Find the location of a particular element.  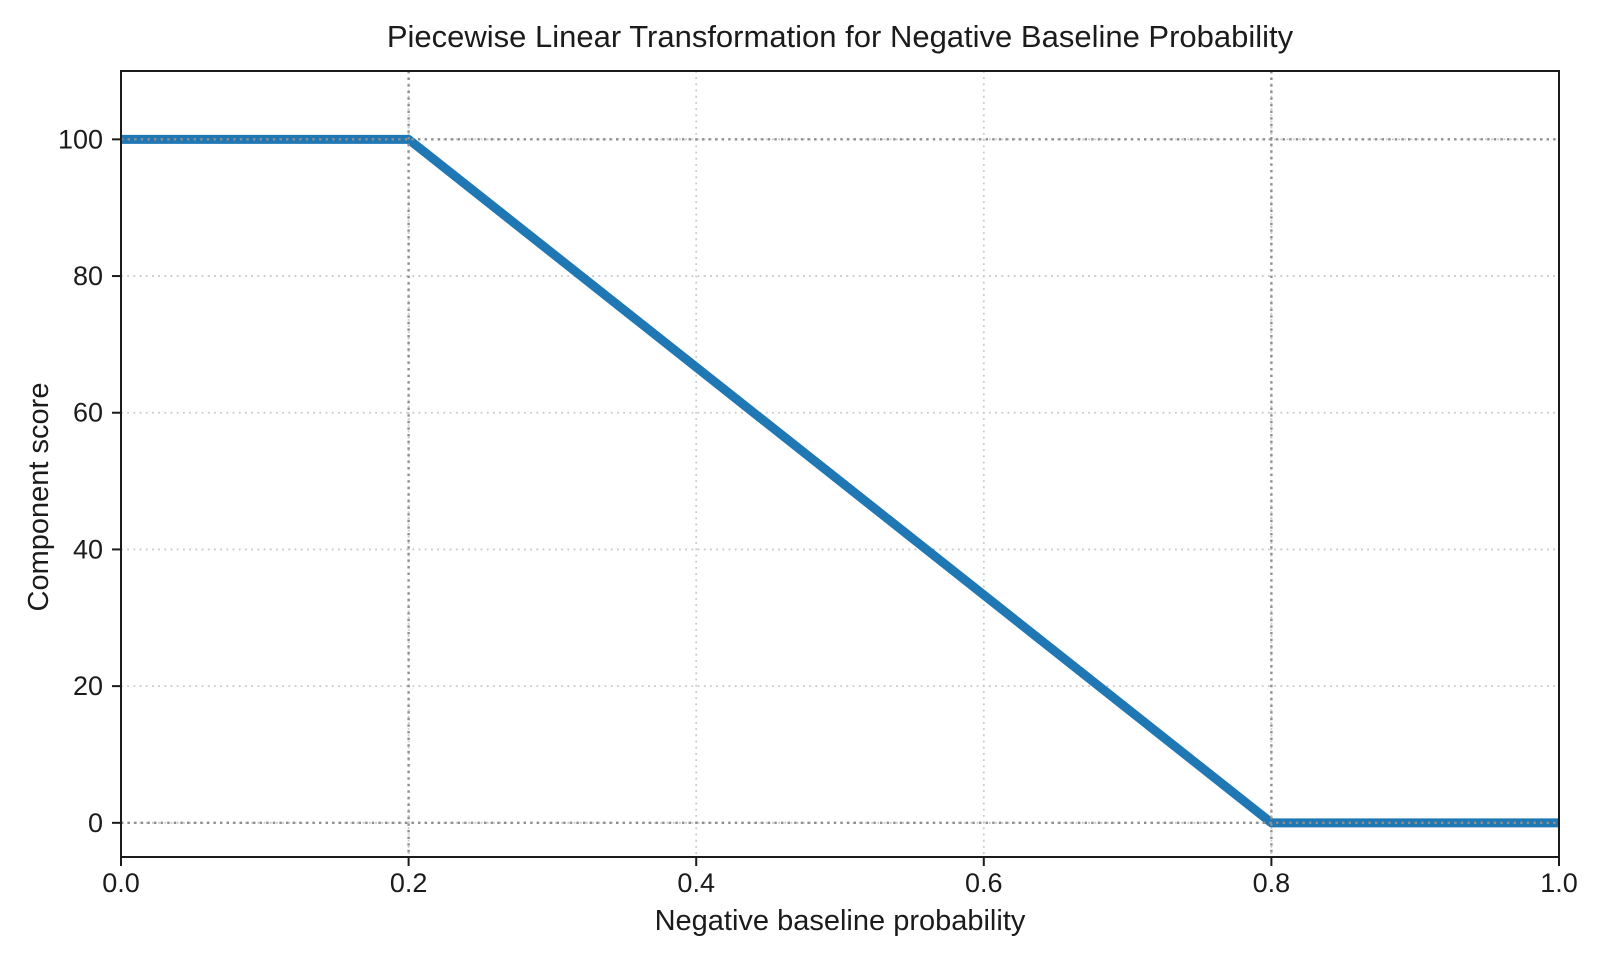

y-tick-label: 20 is located at coordinates (88, 686).